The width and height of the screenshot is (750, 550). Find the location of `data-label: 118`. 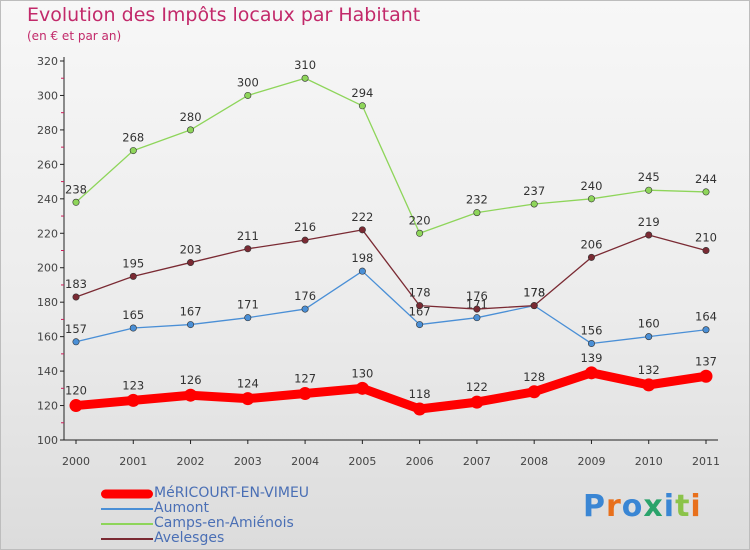

data-label: 118 is located at coordinates (420, 394).